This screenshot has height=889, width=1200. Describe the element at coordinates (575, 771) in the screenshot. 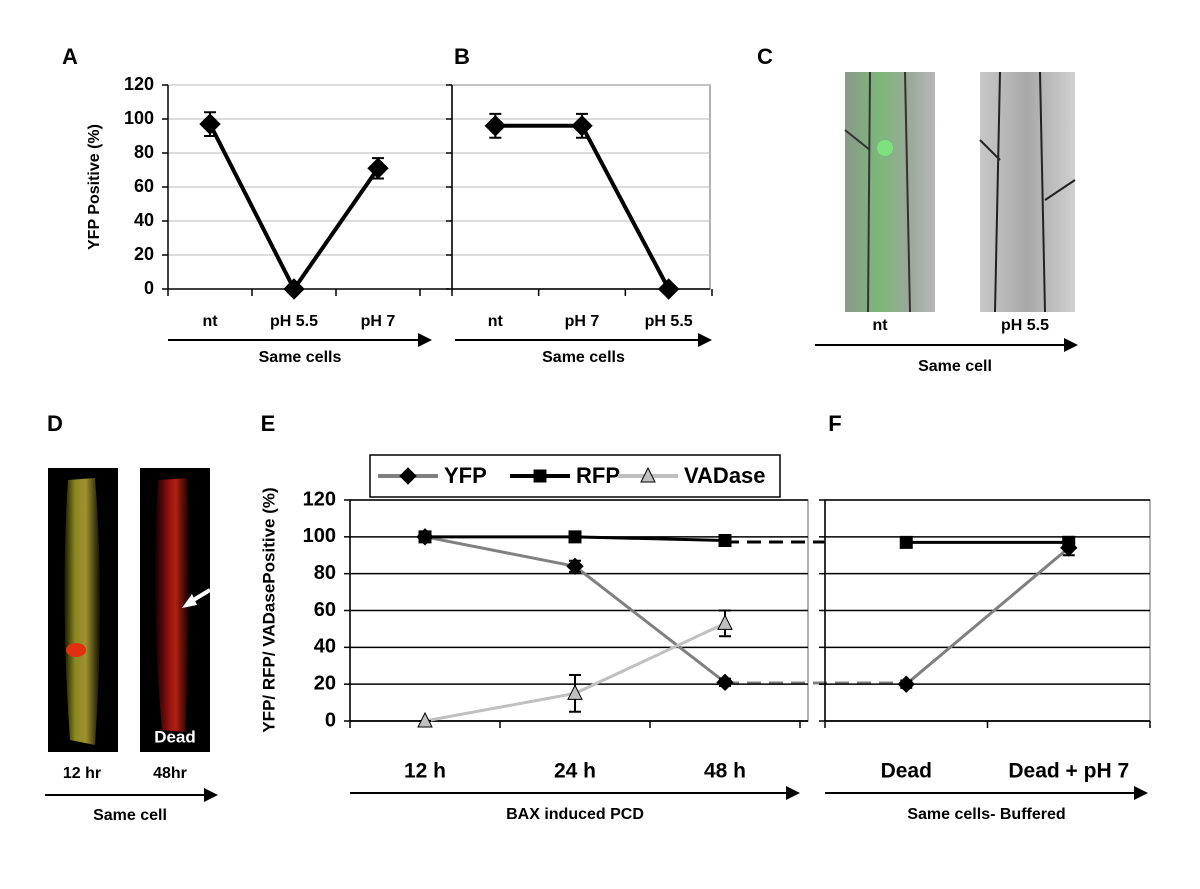

I see `x-tick-label: 24 h` at that location.